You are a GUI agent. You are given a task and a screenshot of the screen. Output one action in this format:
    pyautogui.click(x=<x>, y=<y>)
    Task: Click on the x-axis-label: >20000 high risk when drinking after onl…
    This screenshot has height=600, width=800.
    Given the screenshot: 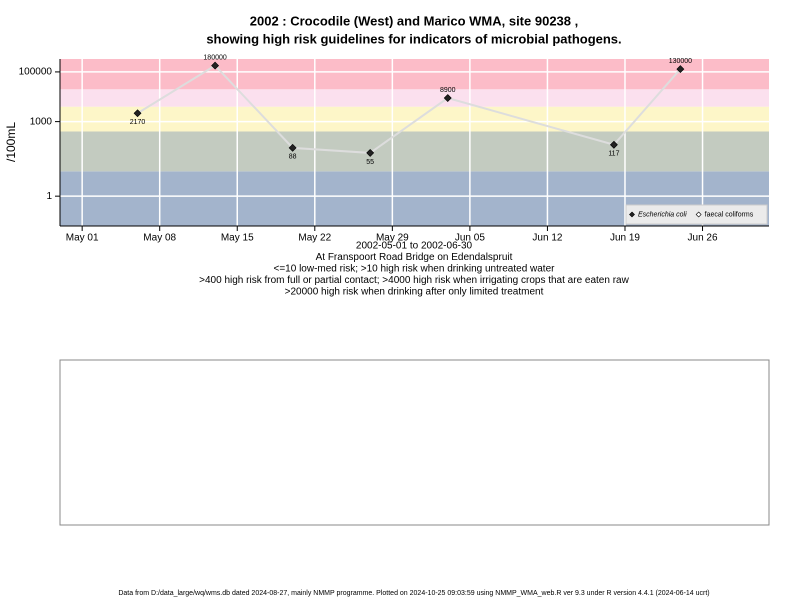 What is the action you would take?
    pyautogui.click(x=414, y=292)
    